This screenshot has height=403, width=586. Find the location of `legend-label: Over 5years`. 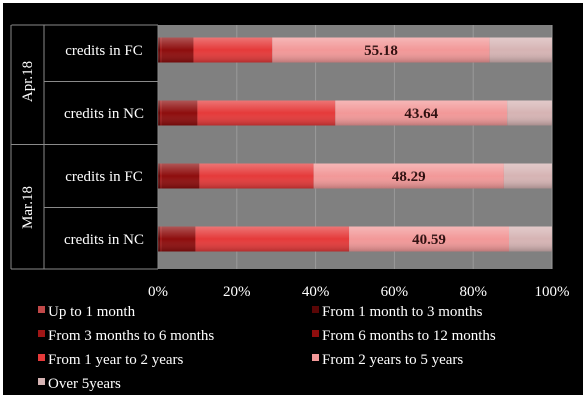

legend-label: Over 5years is located at coordinates (84, 384).